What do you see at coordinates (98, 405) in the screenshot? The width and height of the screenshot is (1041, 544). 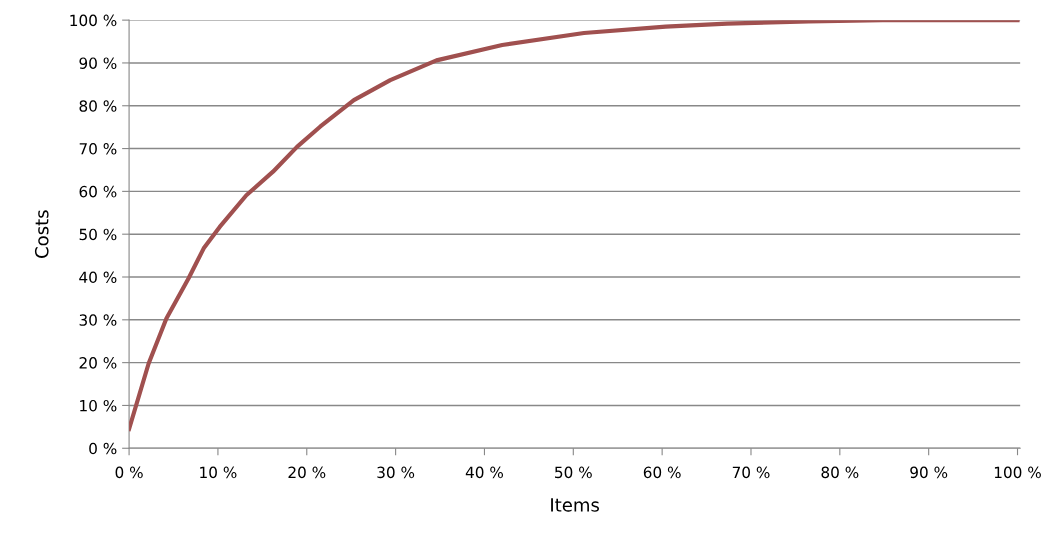 I see `y-tick-label: 10 %` at bounding box center [98, 405].